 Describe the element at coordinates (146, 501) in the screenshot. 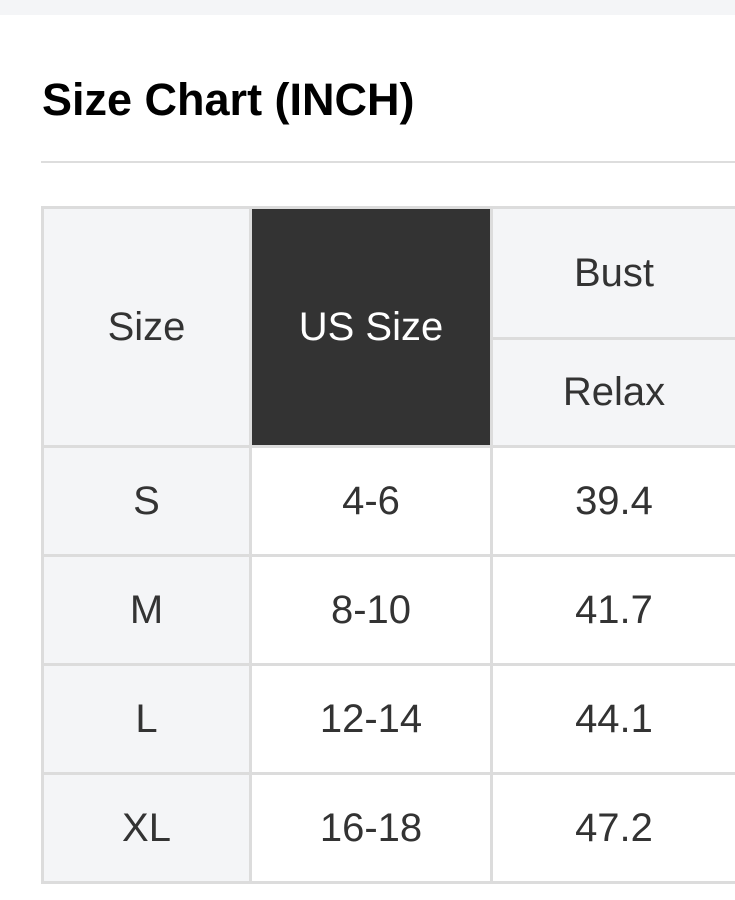

I see `size-cell: S` at that location.